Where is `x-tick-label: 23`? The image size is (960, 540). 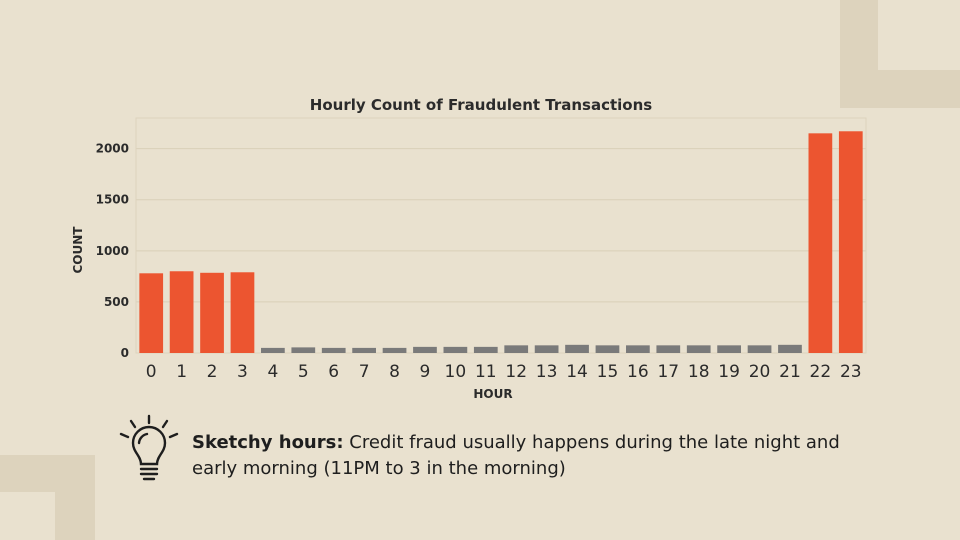
x-tick-label: 23 is located at coordinates (851, 372).